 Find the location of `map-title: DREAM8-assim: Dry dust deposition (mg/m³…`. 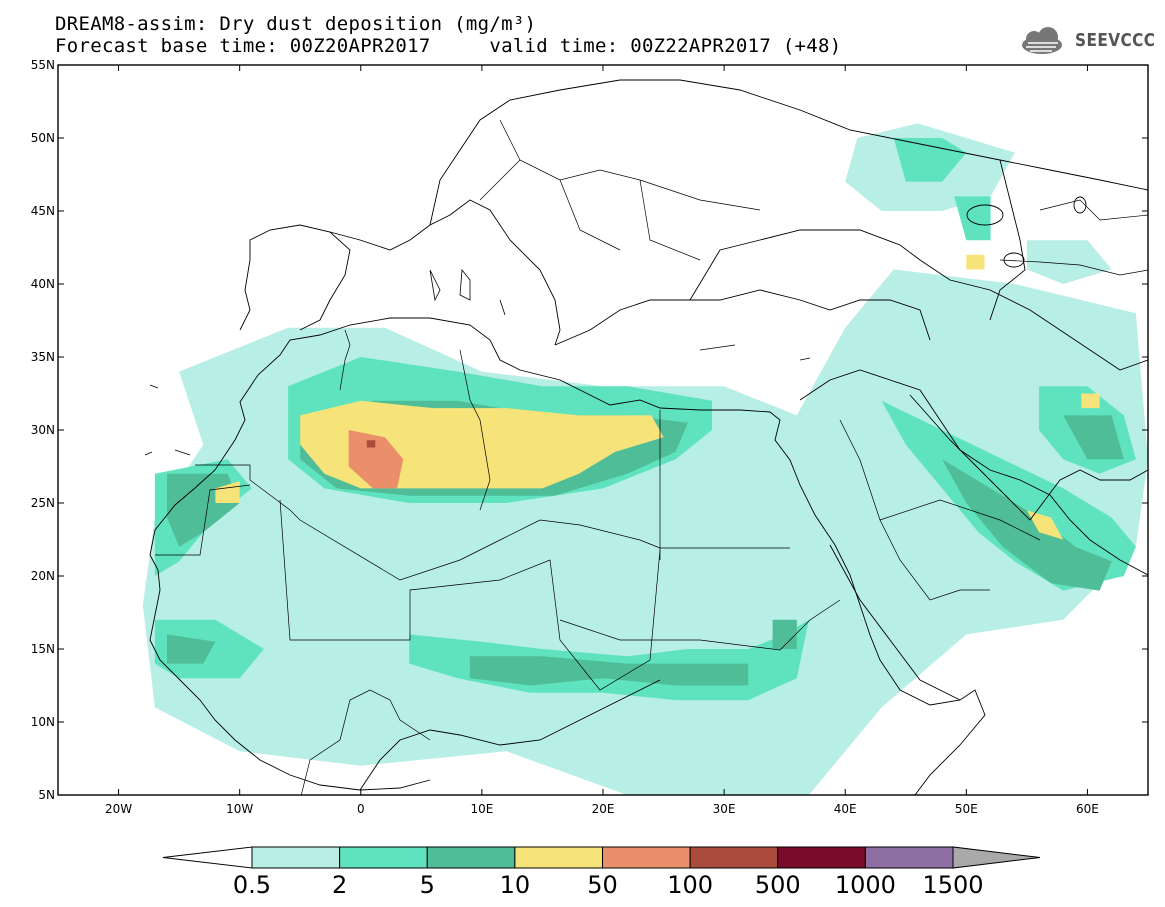

map-title: DREAM8-assim: Dry dust deposition (mg/m³… is located at coordinates (296, 24).